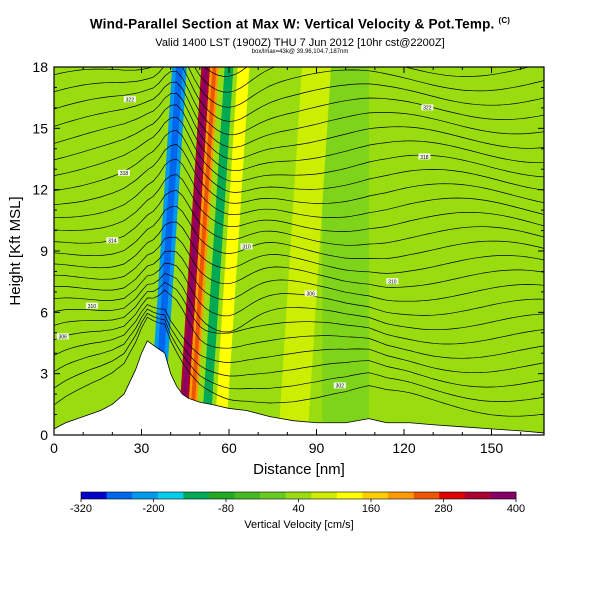 The image size is (600, 600). I want to click on x-tick-label: 30, so click(142, 448).